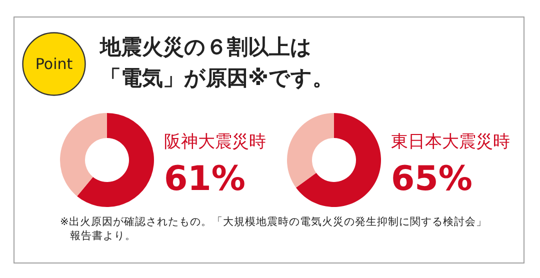  What do you see at coordinates (54, 64) in the screenshot?
I see `text: Point` at bounding box center [54, 64].